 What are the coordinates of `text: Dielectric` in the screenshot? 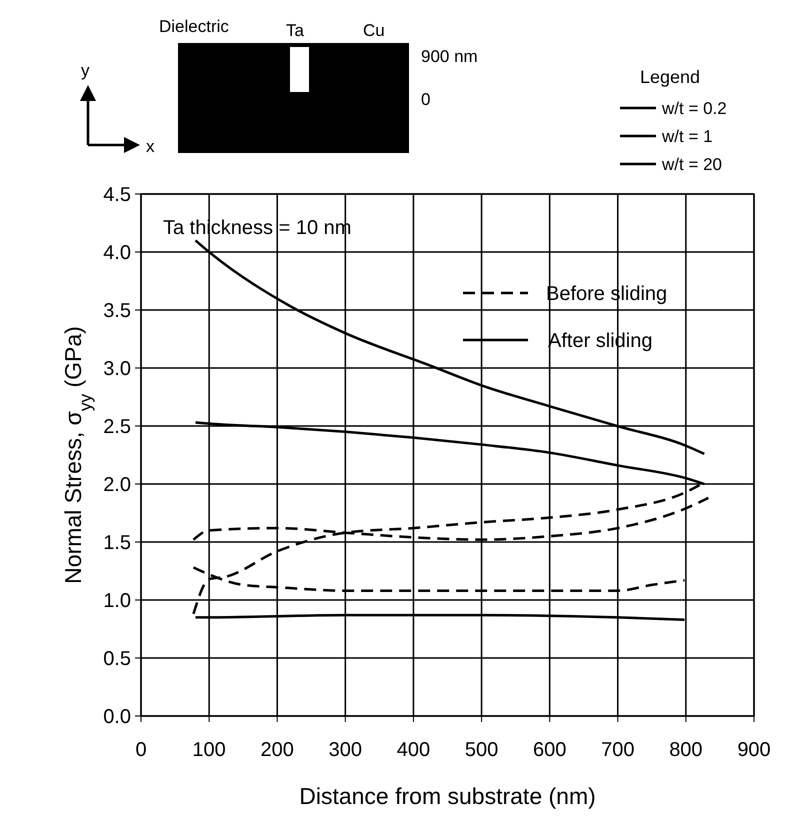 It's located at (194, 26).